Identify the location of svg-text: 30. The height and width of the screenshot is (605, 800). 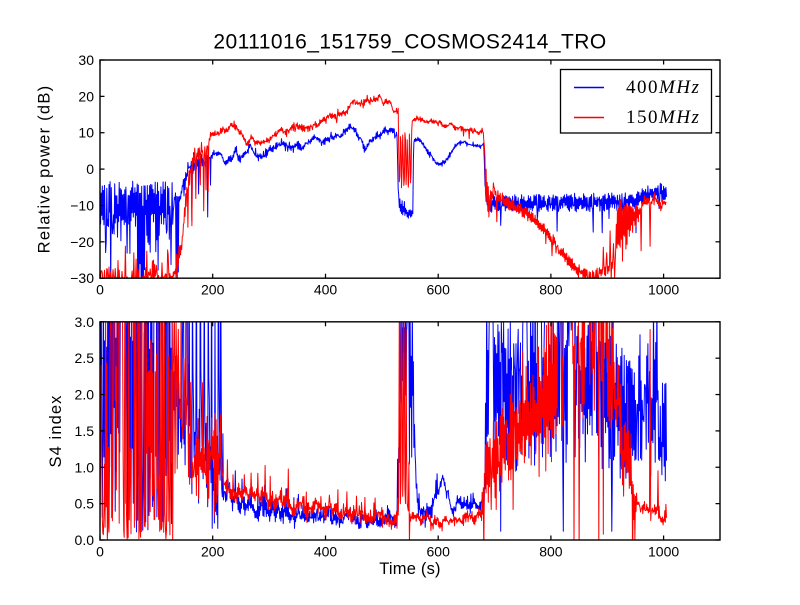
(86, 60).